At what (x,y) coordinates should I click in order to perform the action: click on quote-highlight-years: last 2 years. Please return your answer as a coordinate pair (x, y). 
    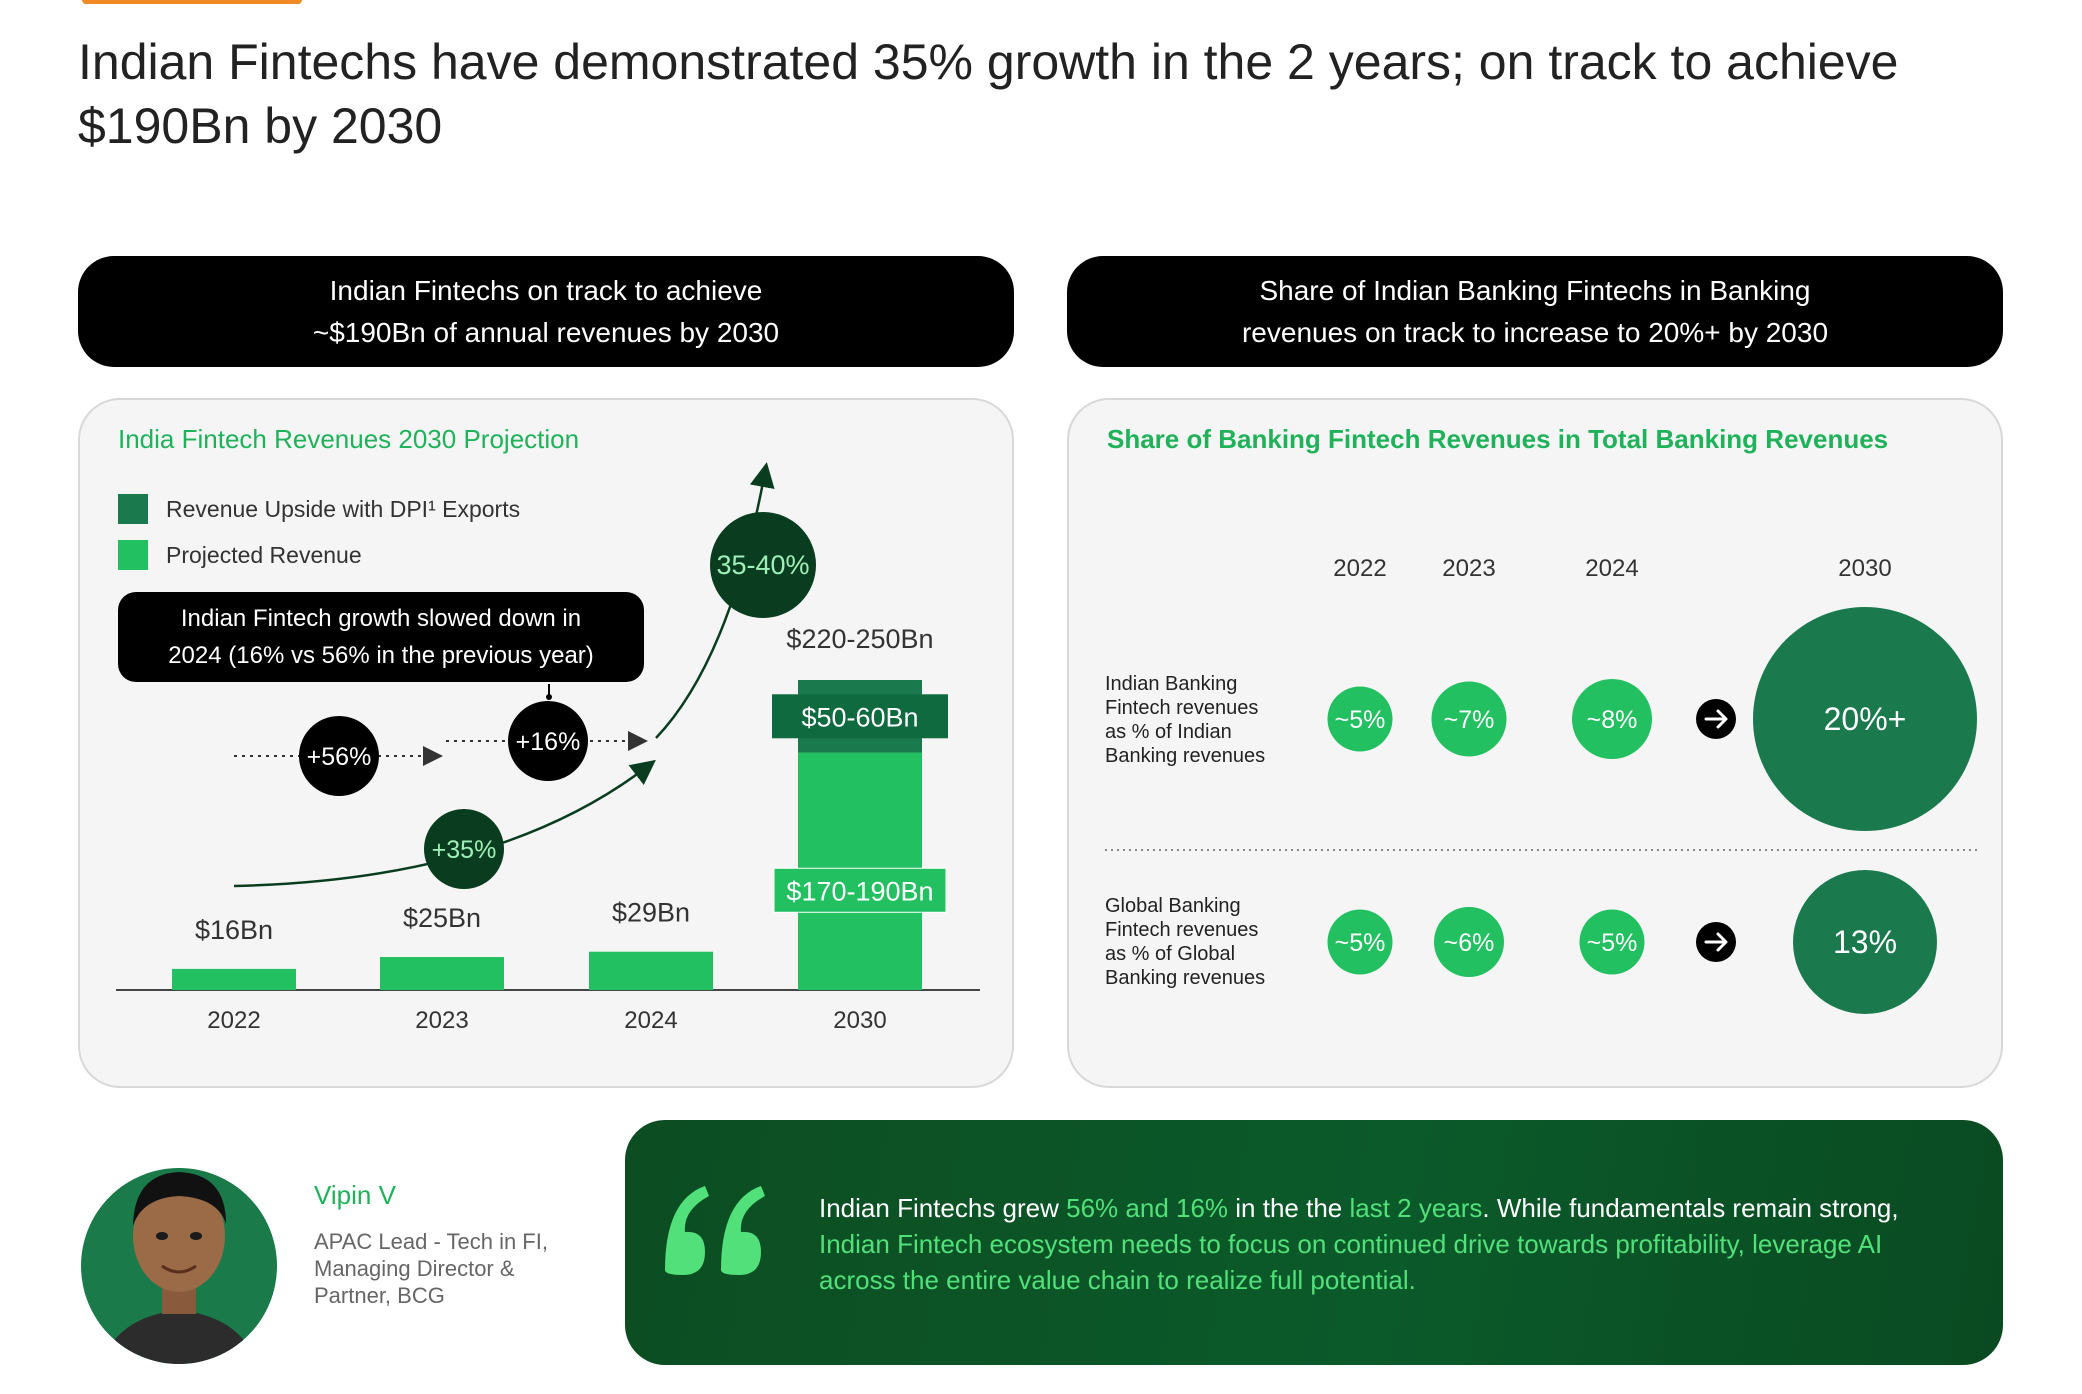
    Looking at the image, I should click on (1416, 1208).